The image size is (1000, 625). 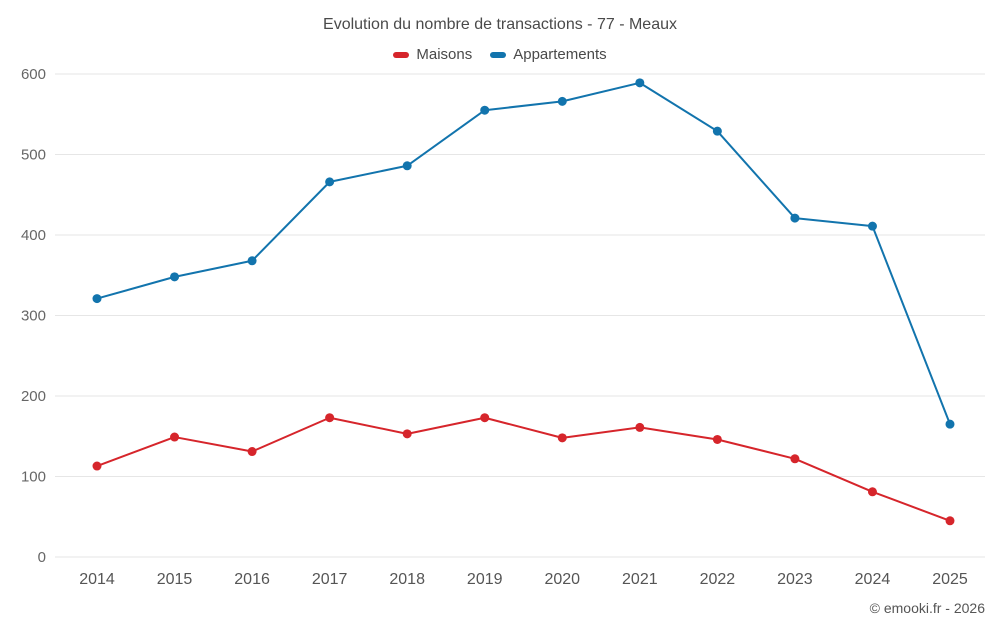 What do you see at coordinates (950, 579) in the screenshot?
I see `x-axis-tick: 2025` at bounding box center [950, 579].